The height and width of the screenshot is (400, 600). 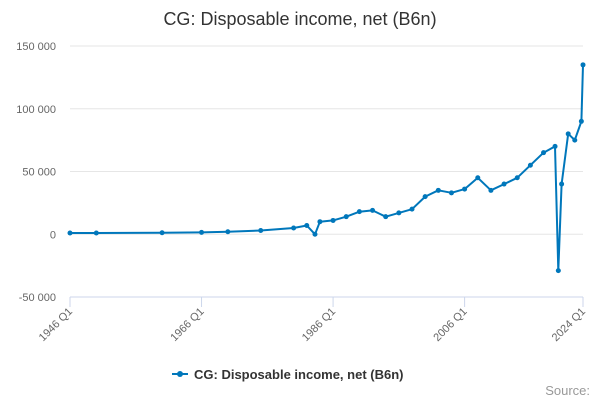 What do you see at coordinates (567, 390) in the screenshot?
I see `credits-text: Source:` at bounding box center [567, 390].